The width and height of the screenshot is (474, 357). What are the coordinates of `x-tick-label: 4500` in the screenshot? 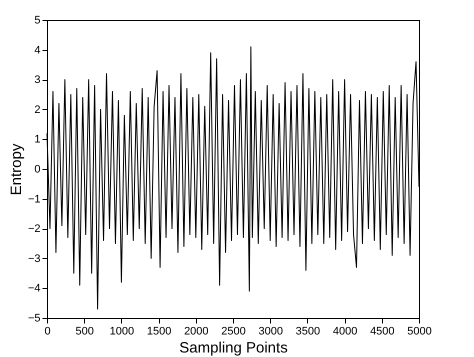 It's located at (382, 332).